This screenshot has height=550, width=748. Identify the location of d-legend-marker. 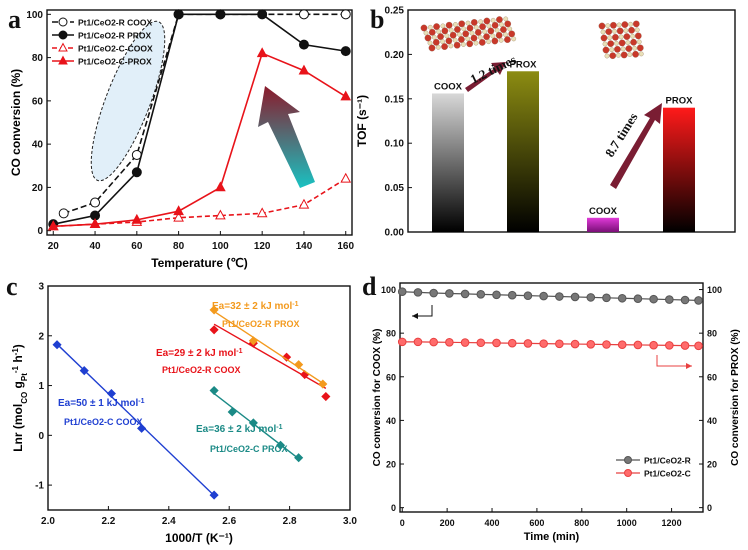
(628, 473).